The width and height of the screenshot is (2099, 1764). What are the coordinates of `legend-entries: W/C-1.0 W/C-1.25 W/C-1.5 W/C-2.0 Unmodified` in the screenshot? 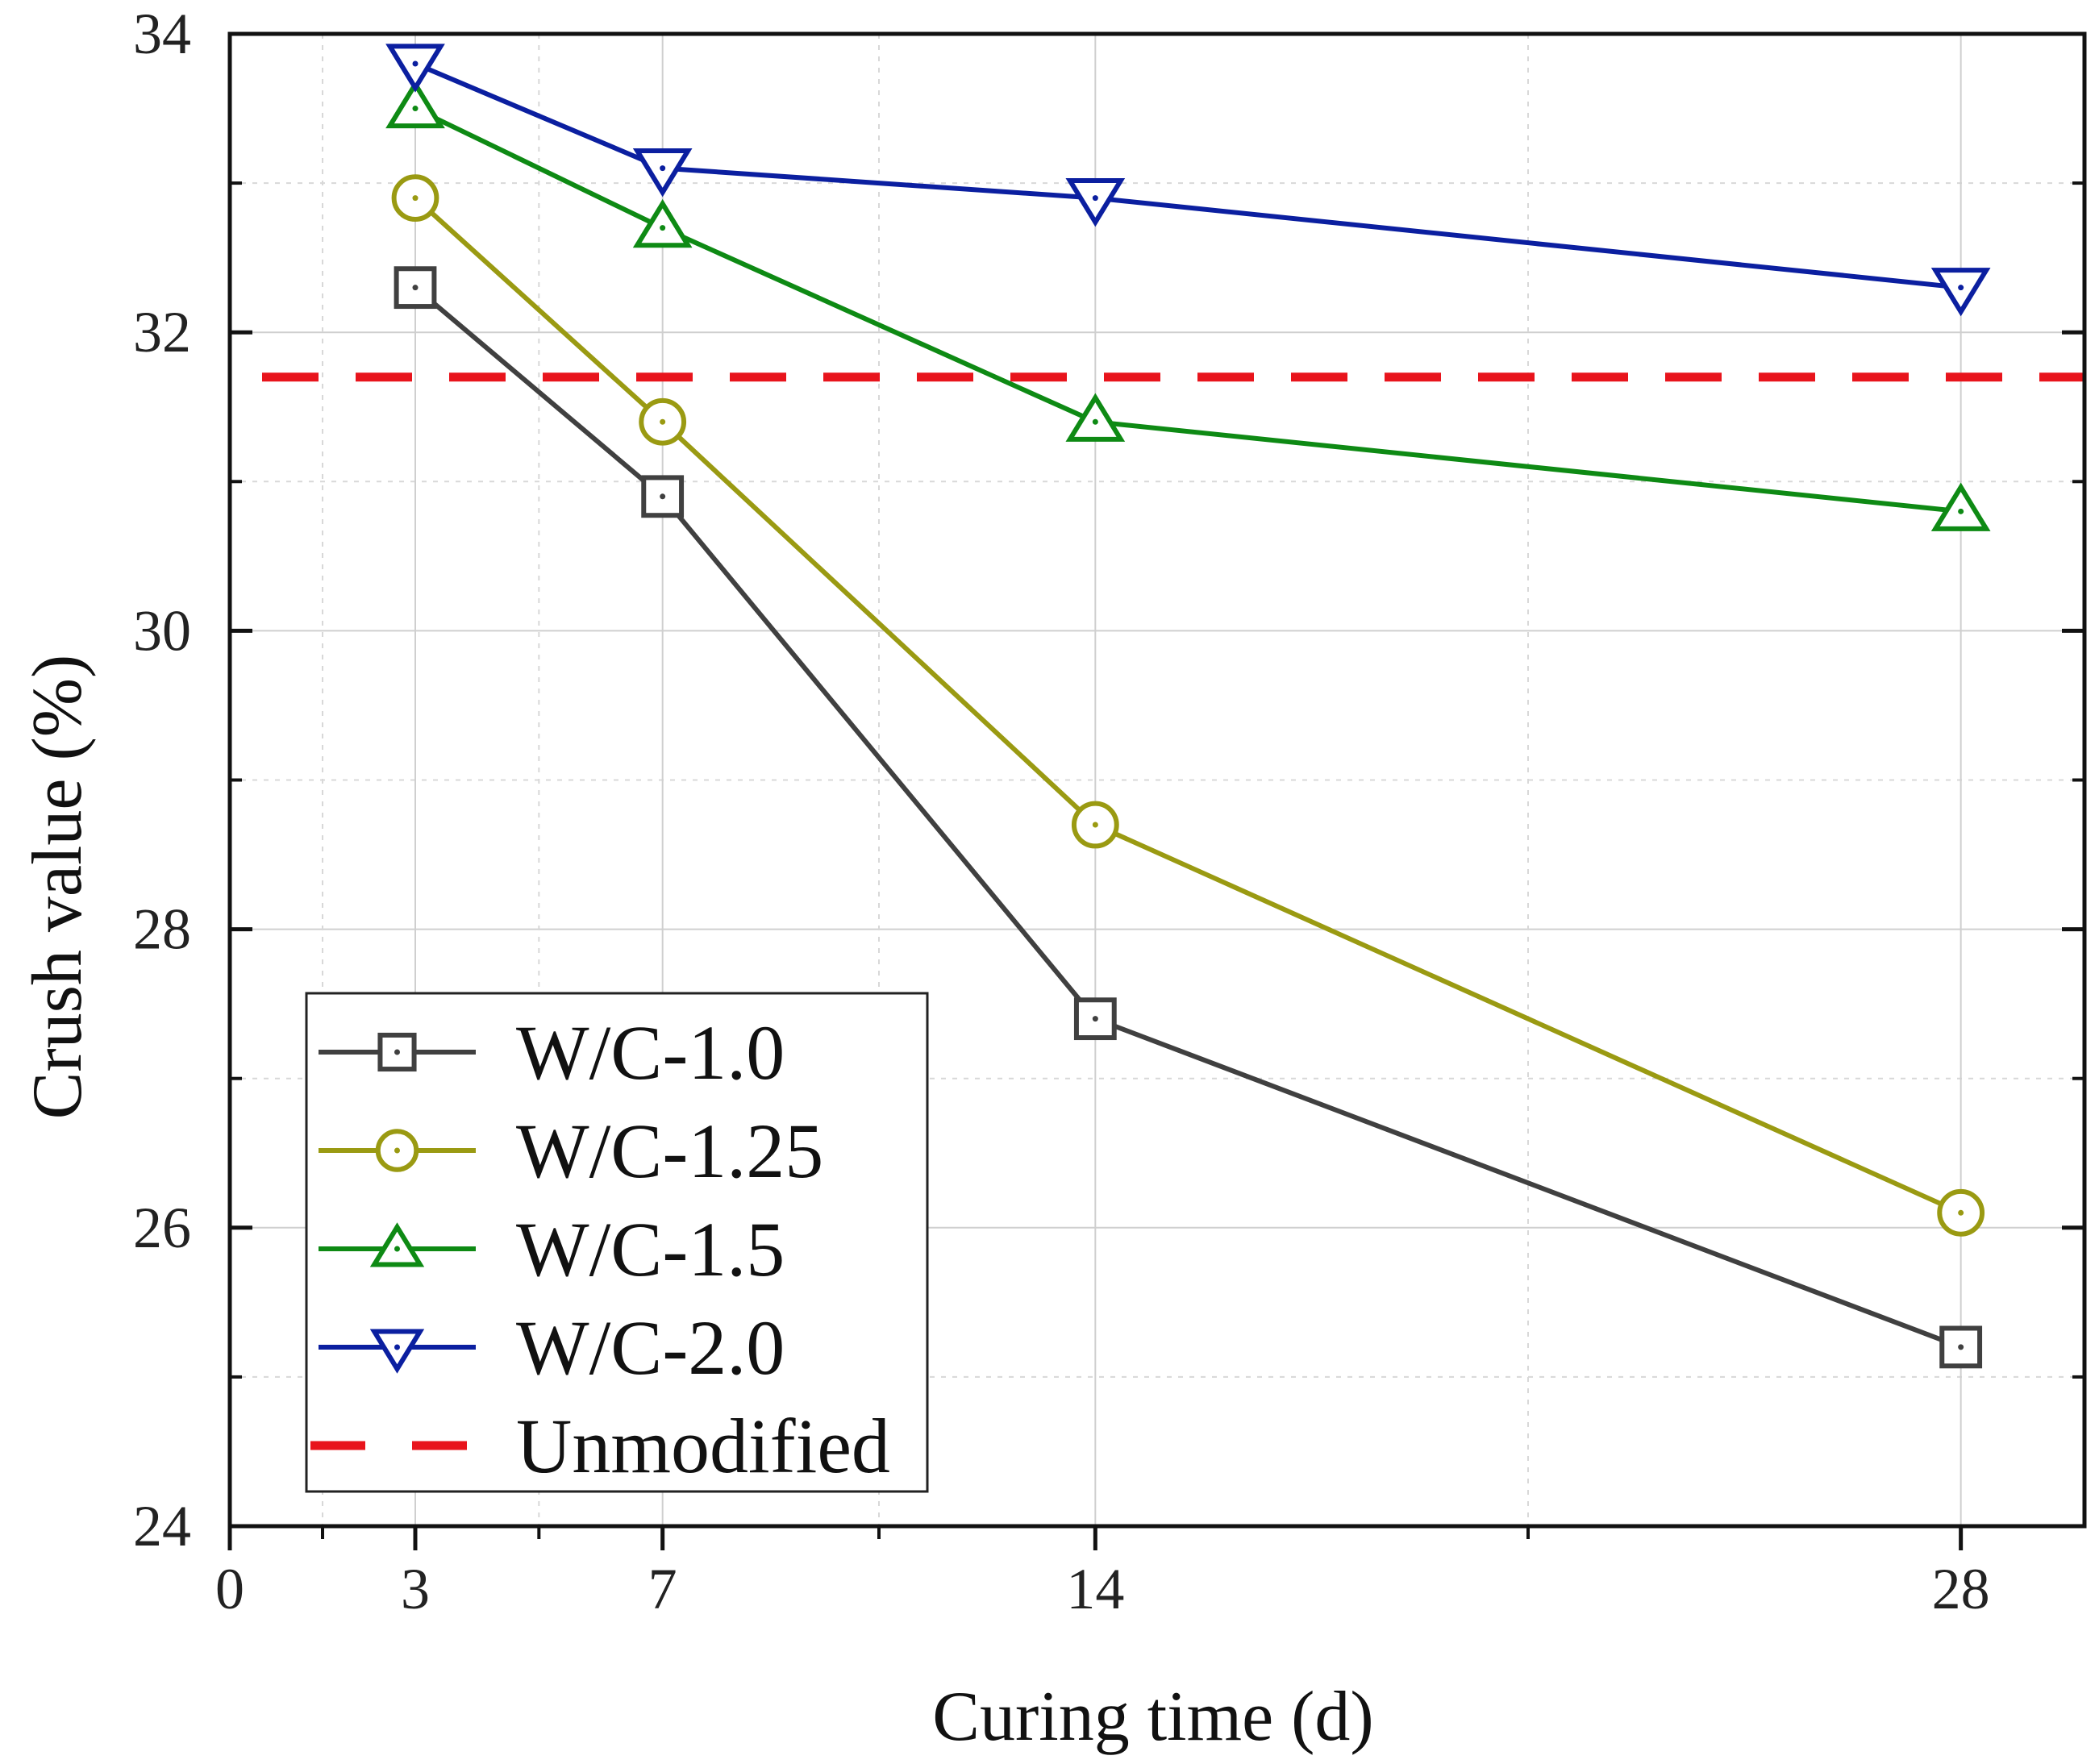 It's located at (600, 1249).